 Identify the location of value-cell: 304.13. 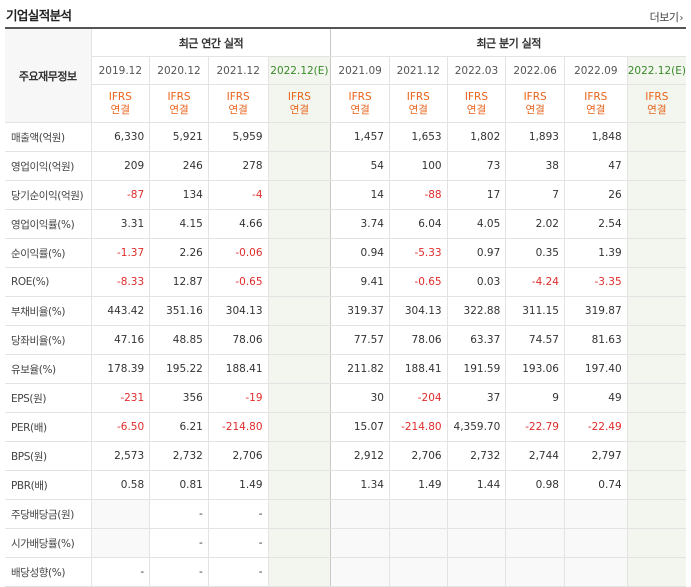
(238, 311).